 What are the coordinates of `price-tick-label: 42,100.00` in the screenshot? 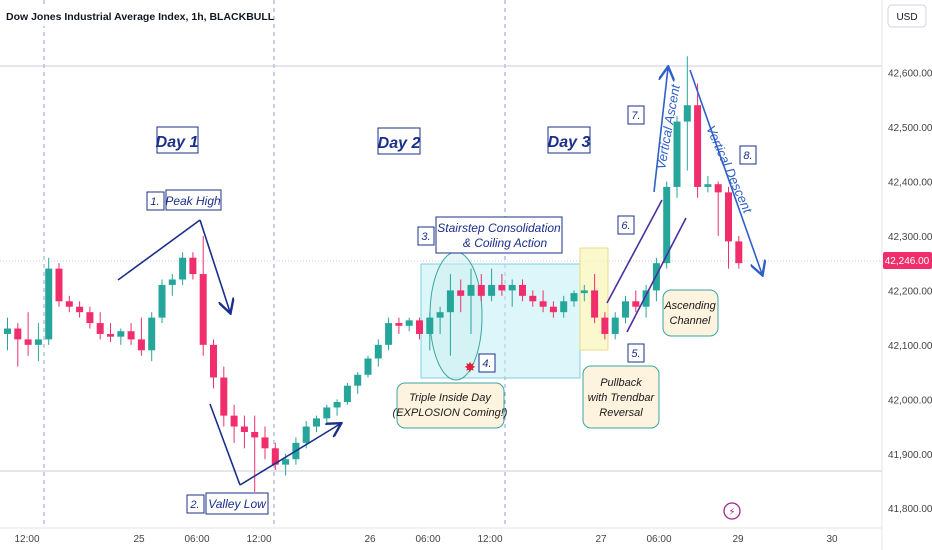 It's located at (910, 346).